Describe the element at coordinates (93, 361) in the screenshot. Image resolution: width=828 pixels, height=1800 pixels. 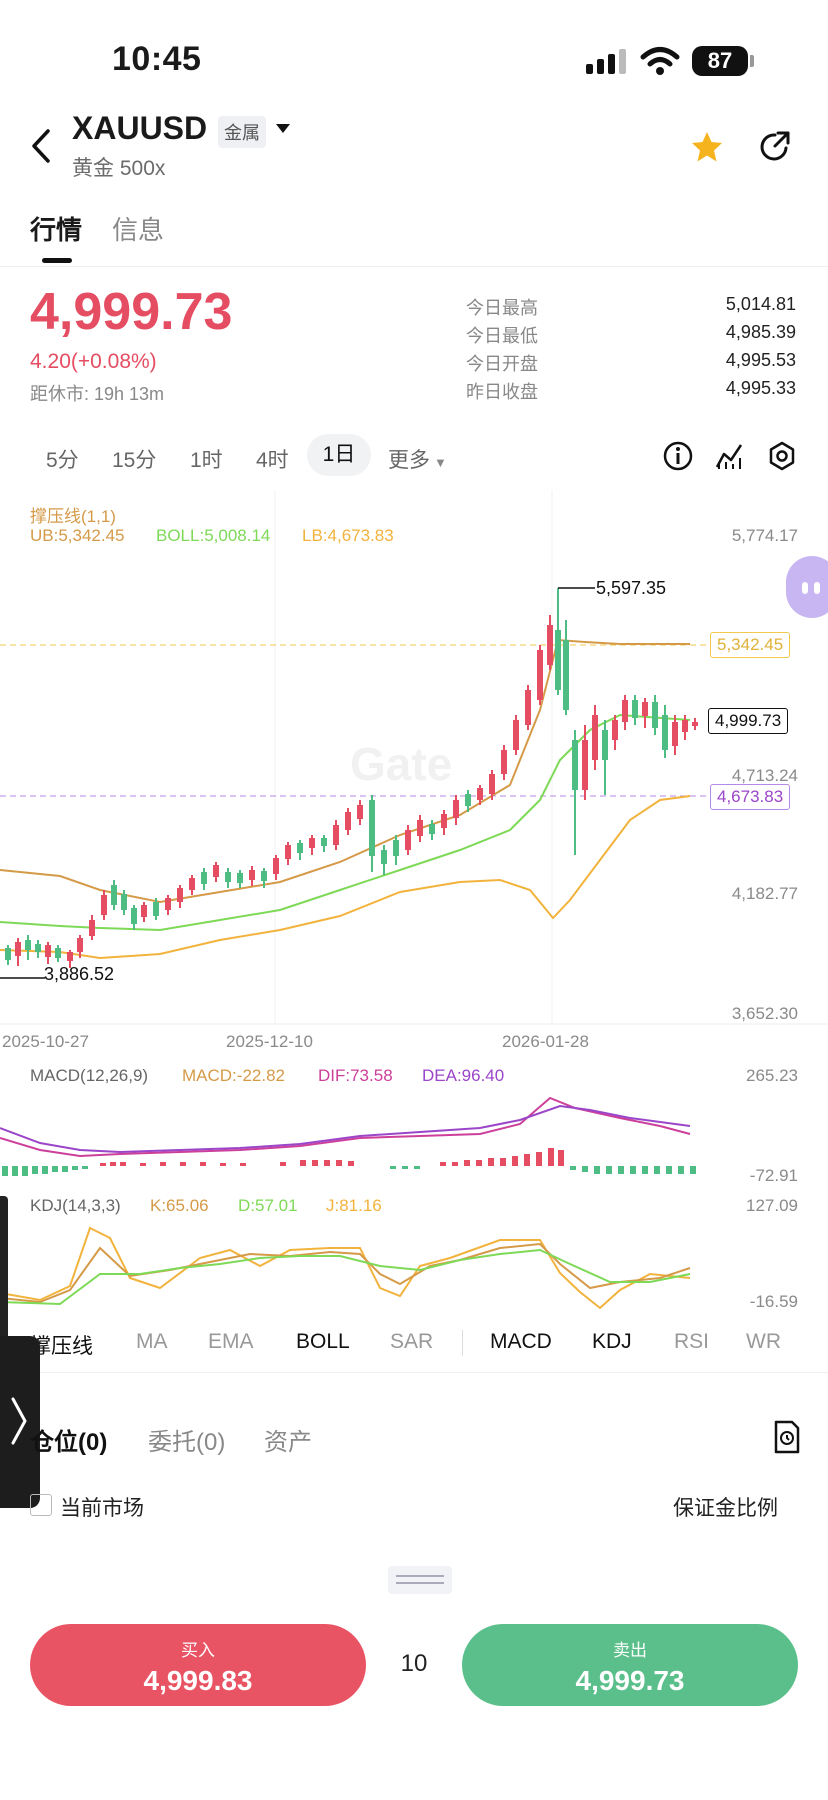
I see `price-change: 4.20(+0.08%)` at that location.